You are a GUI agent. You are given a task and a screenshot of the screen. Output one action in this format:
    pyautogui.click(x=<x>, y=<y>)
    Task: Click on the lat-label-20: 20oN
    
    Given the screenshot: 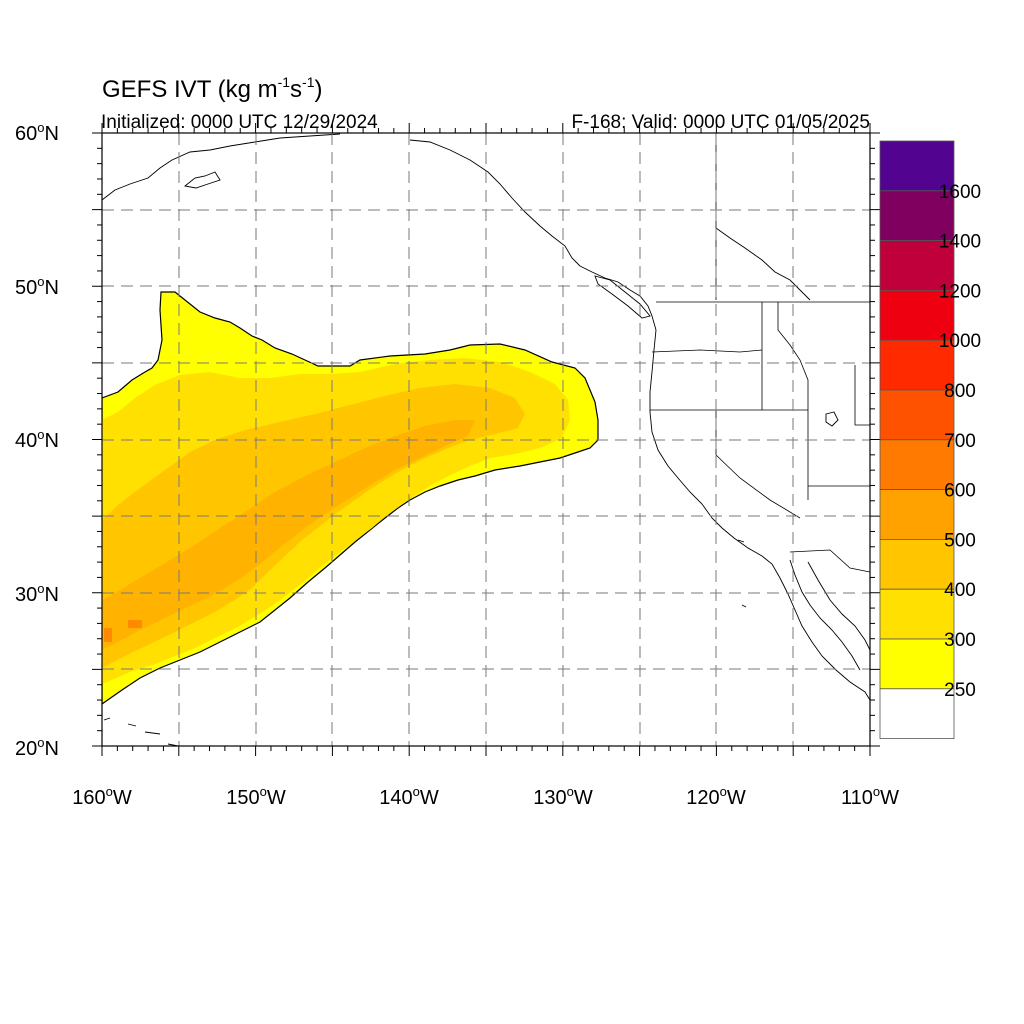 What is the action you would take?
    pyautogui.click(x=37, y=747)
    